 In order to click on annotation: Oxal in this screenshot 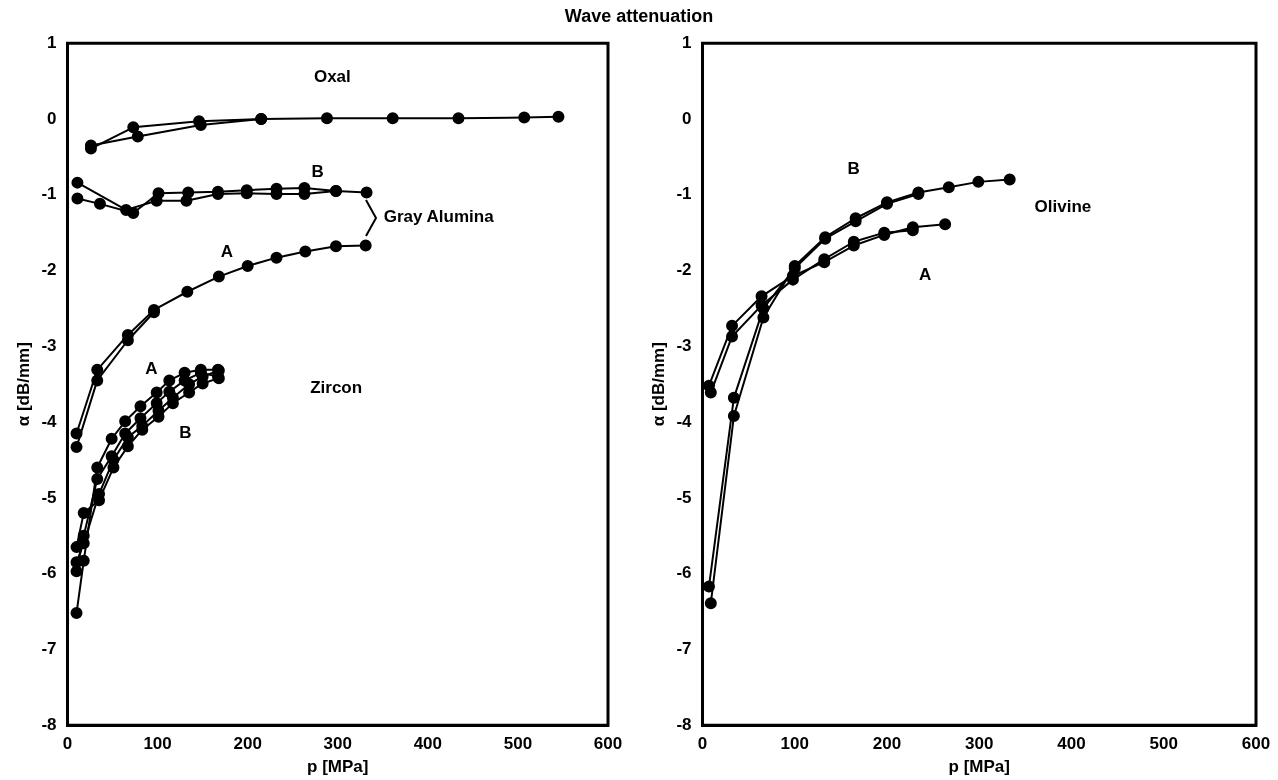, I will do `click(332, 76)`.